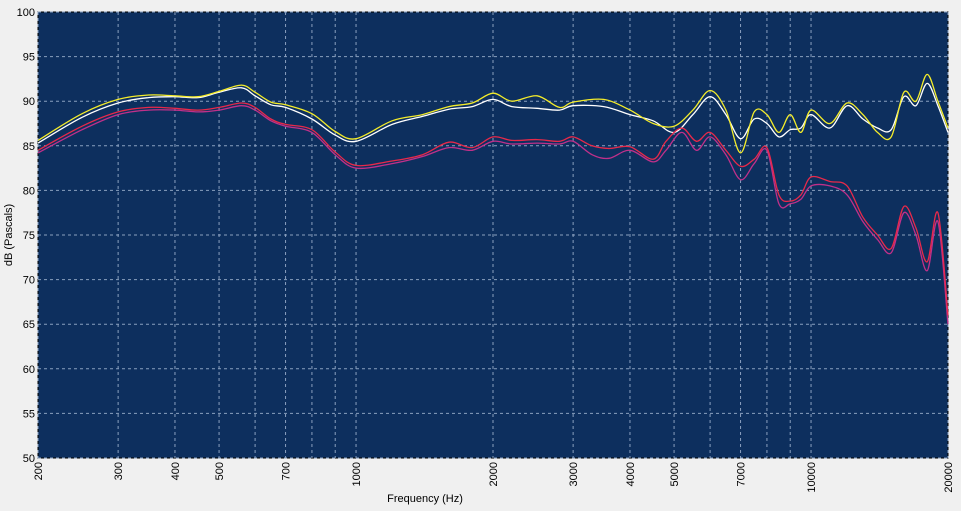 Image resolution: width=961 pixels, height=511 pixels. What do you see at coordinates (631, 474) in the screenshot?
I see `x-tick-label: 4000` at bounding box center [631, 474].